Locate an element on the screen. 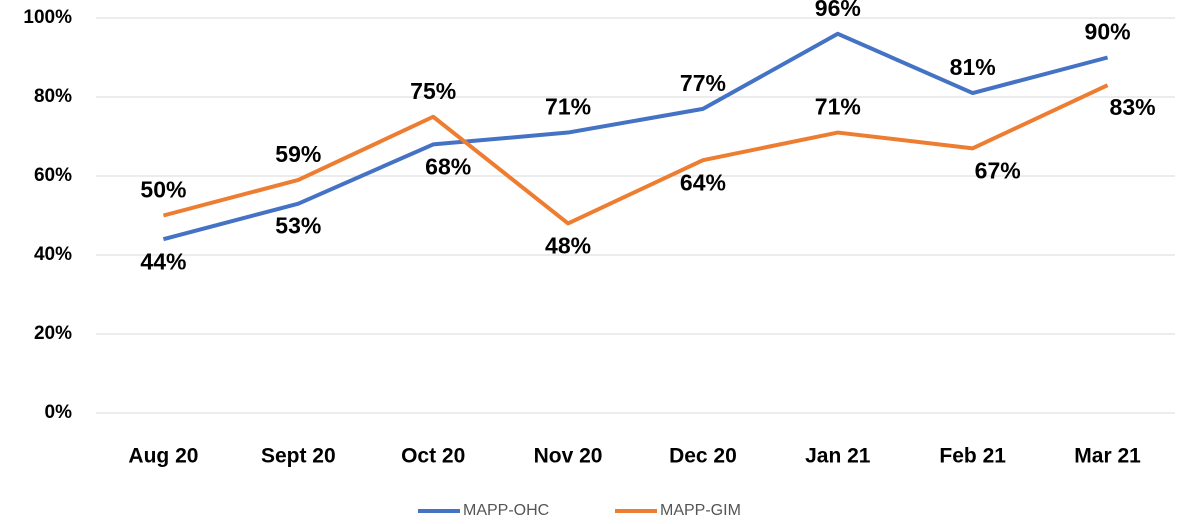  data-label: 53% is located at coordinates (298, 226).